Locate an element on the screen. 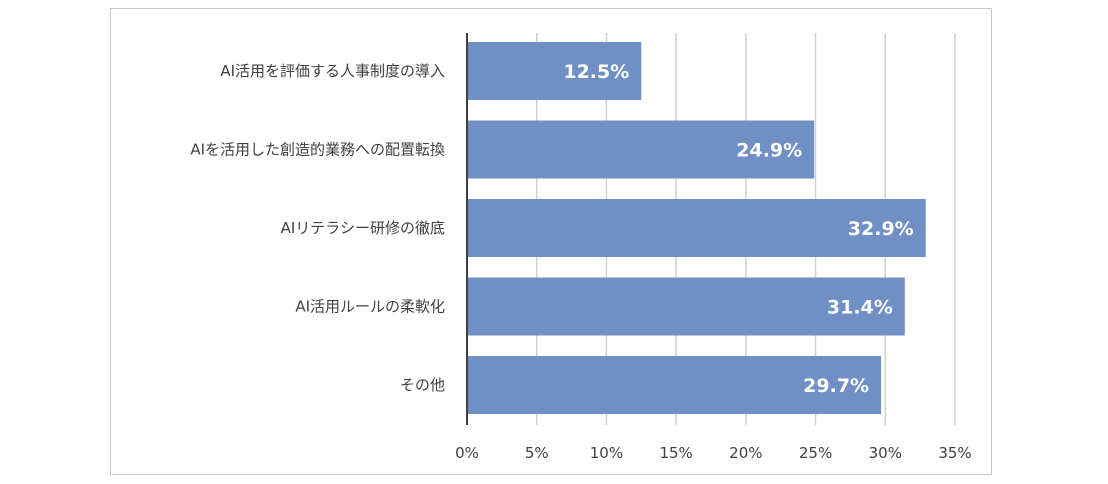  x-tick-label: 35% is located at coordinates (954, 453).